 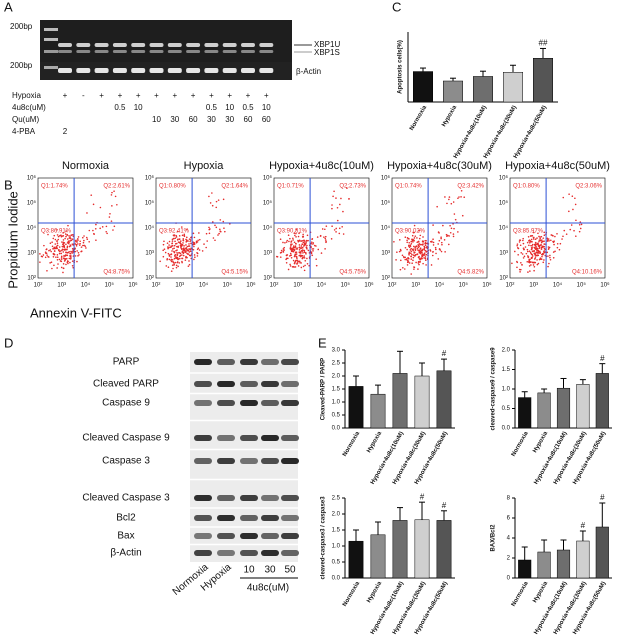 I want to click on y-tick-label: 1.5, so click(x=506, y=370).